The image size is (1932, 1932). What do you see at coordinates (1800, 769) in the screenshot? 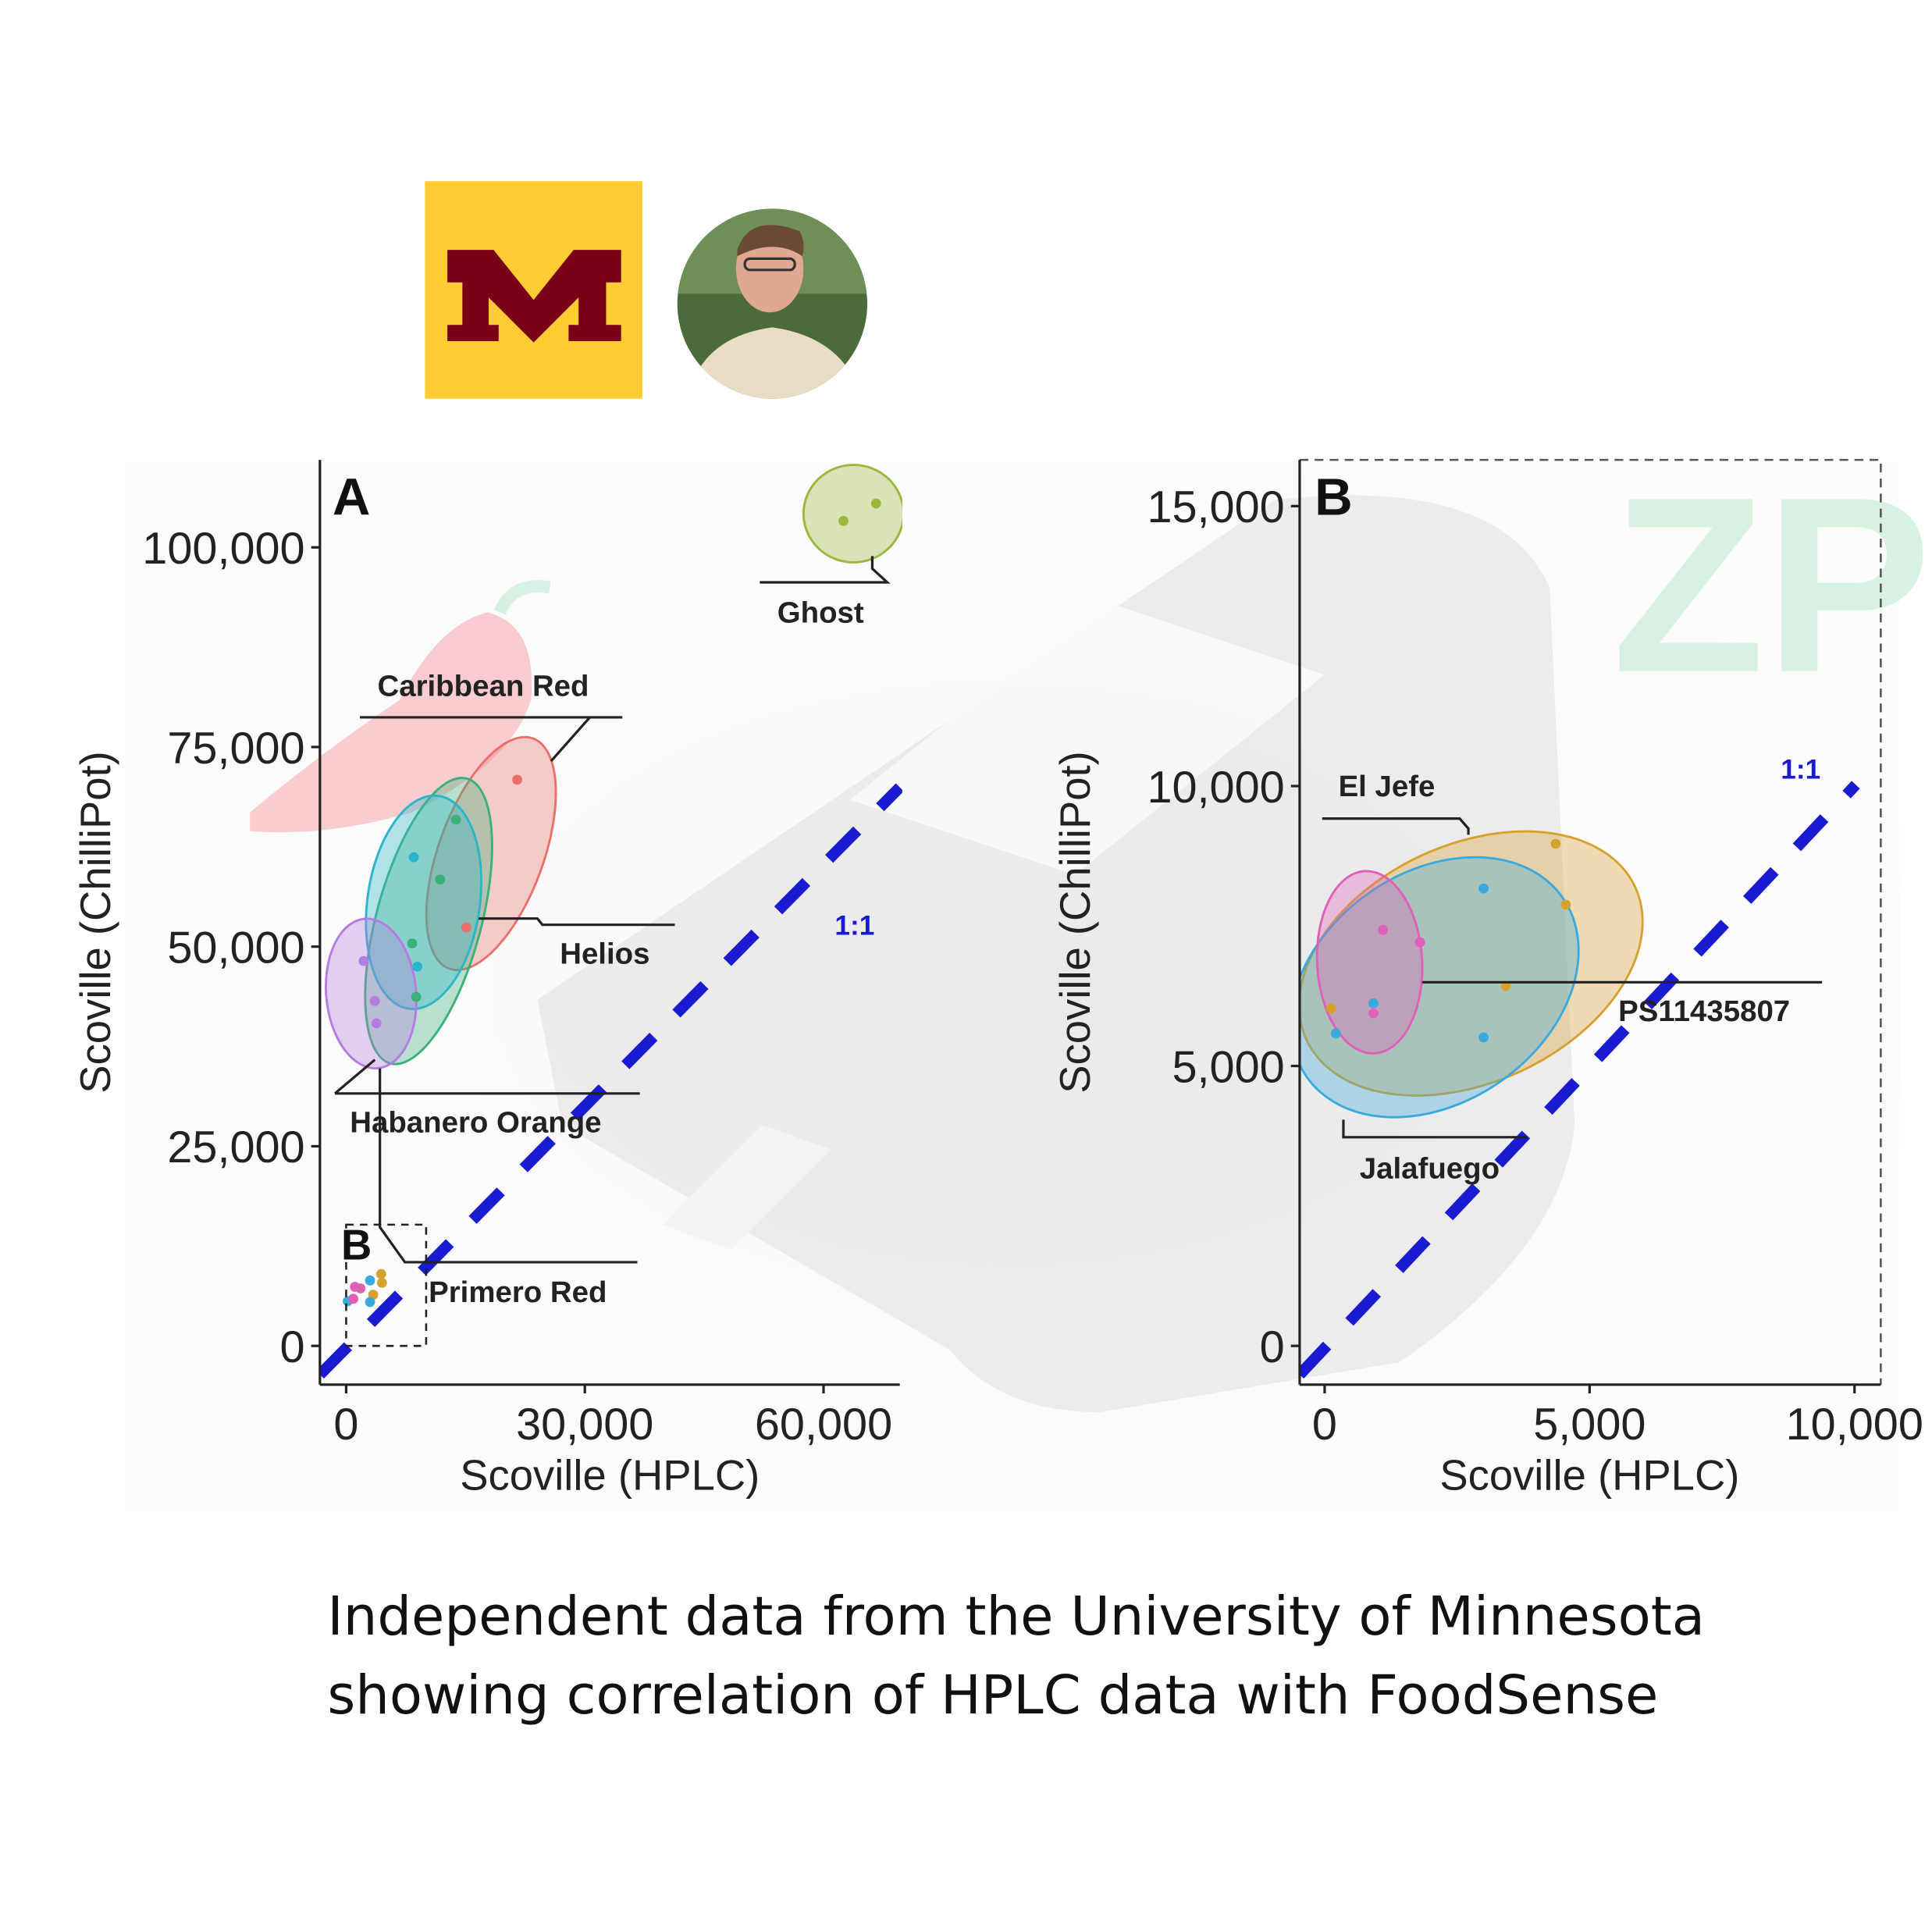
I see `panel-b-1to1-label: 1:1` at bounding box center [1800, 769].